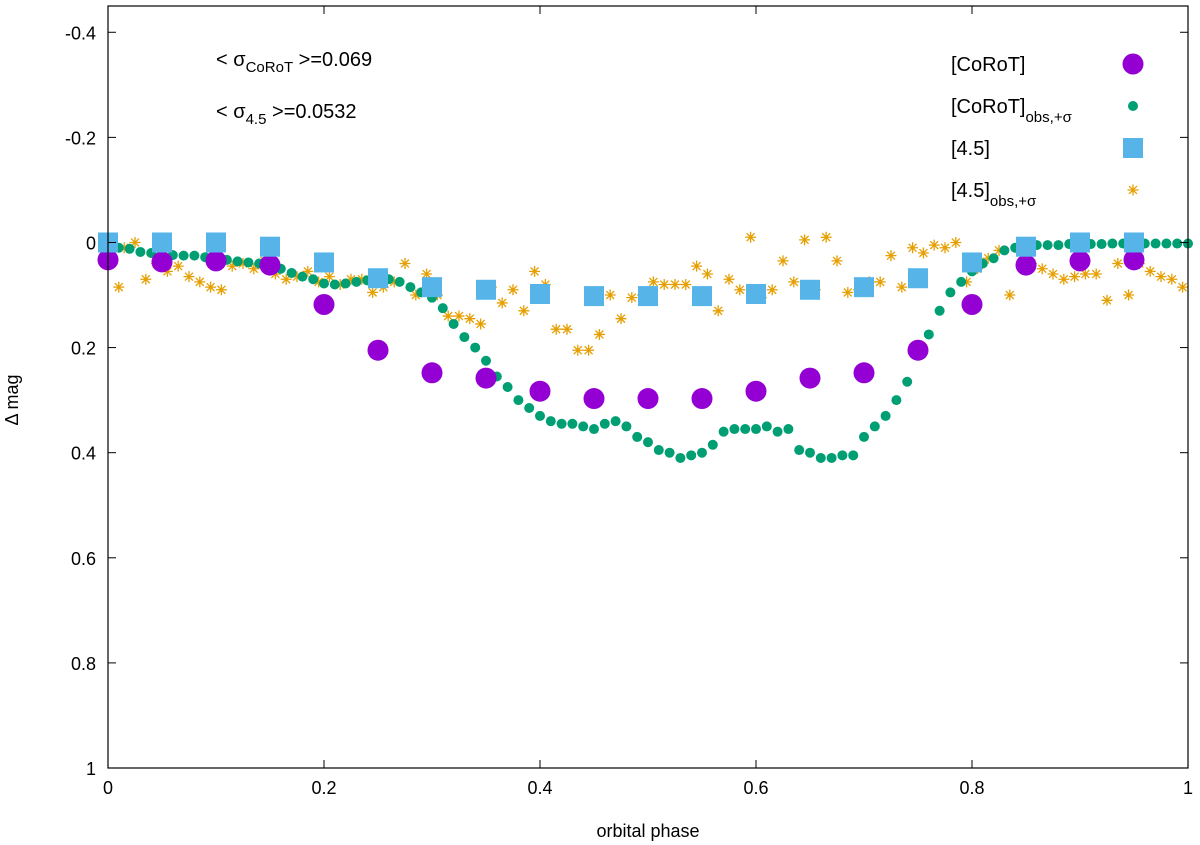 This screenshot has height=845, width=1200. I want to click on x-tick-label: 0, so click(108, 788).